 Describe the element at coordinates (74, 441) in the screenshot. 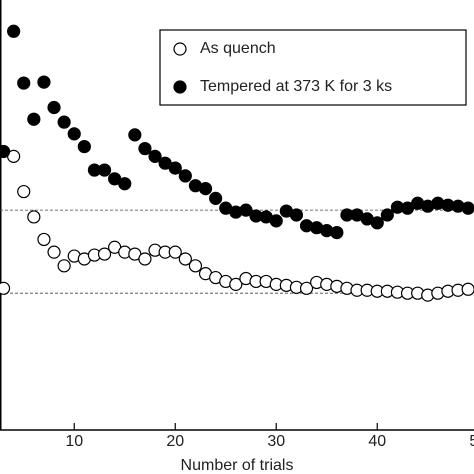

I see `x-tick-label: 10` at that location.